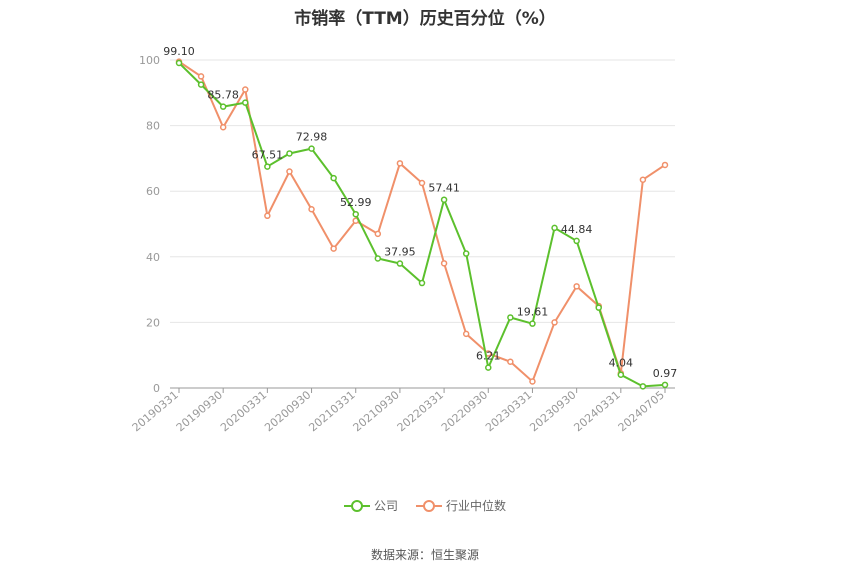 The width and height of the screenshot is (850, 575). Describe the element at coordinates (425, 19) in the screenshot. I see `chart-title: 市销率（TTM）历史百分位（%）` at that location.